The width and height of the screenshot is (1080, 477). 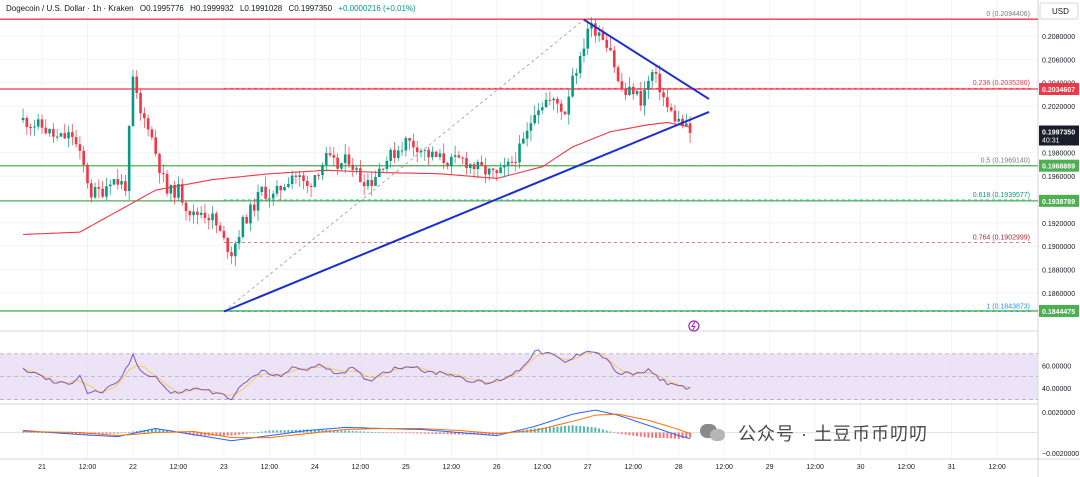 I want to click on level-badge-label: 0.1968889, so click(x=1058, y=167).